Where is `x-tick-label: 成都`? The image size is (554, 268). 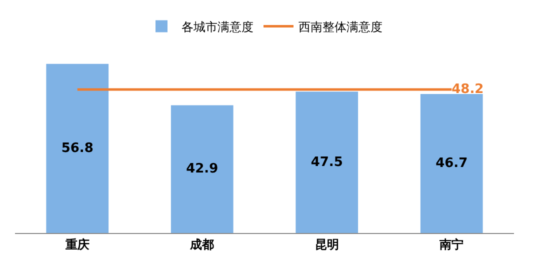
x-tick-label: 成都 is located at coordinates (201, 244).